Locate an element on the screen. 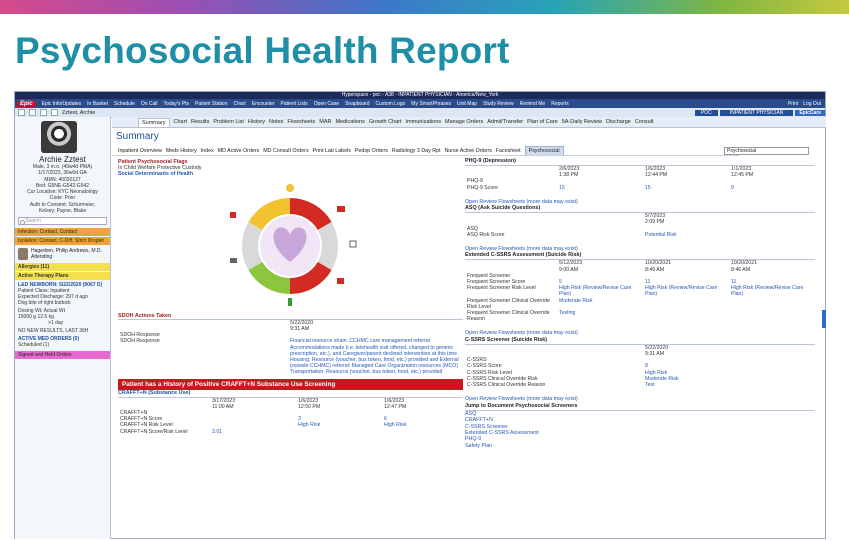 This screenshot has width=849, height=541. sidebar-search-input: Search is located at coordinates (62, 221).